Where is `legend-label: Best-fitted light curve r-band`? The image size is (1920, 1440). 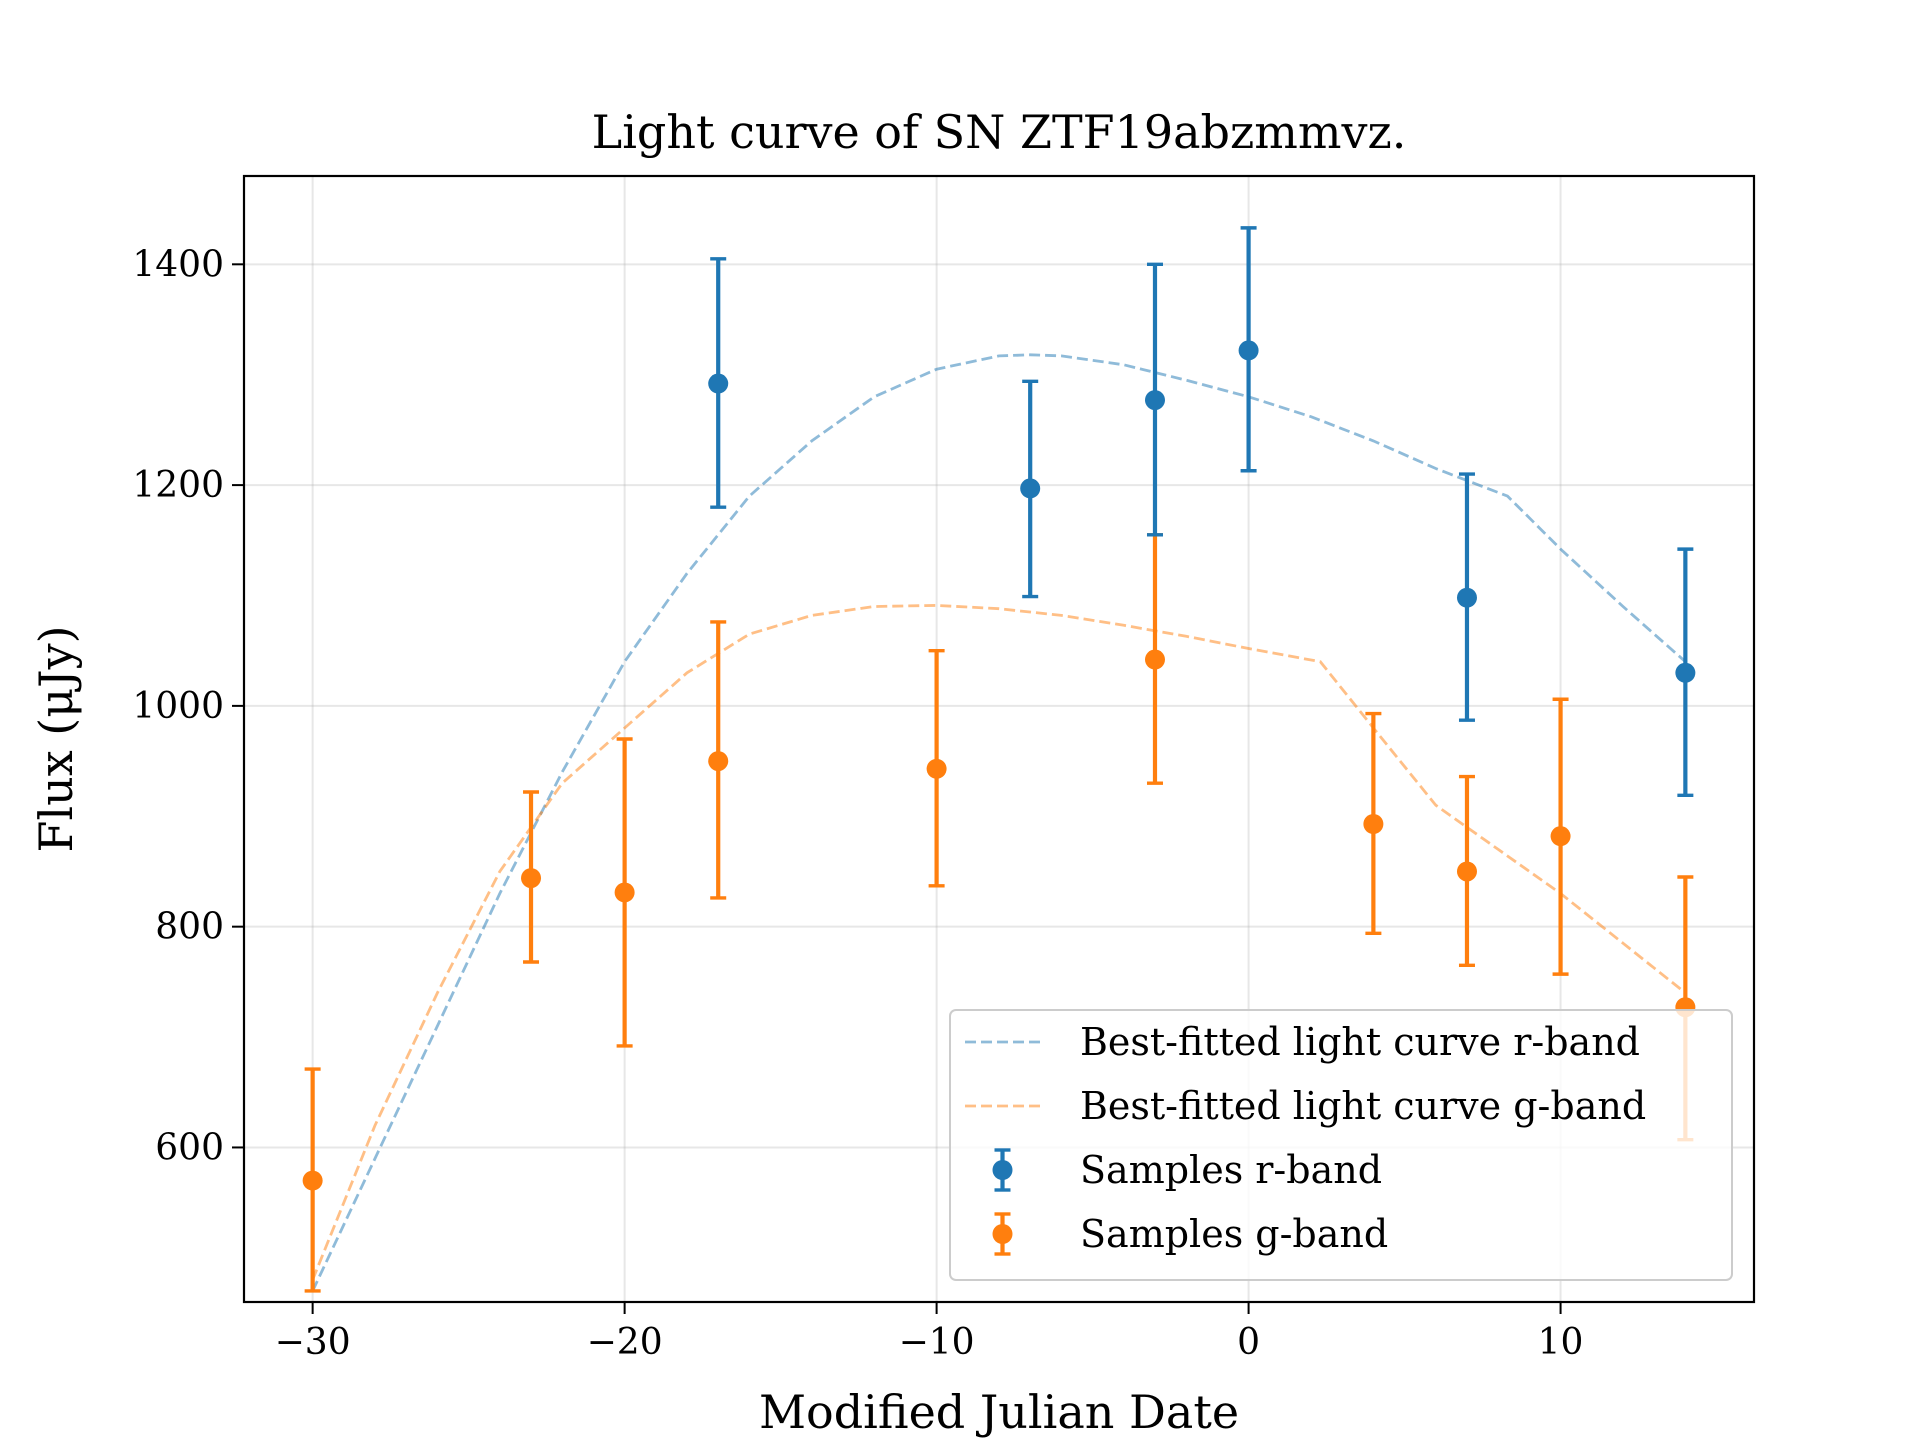
legend-label: Best-fitted light curve r-band is located at coordinates (1360, 1042).